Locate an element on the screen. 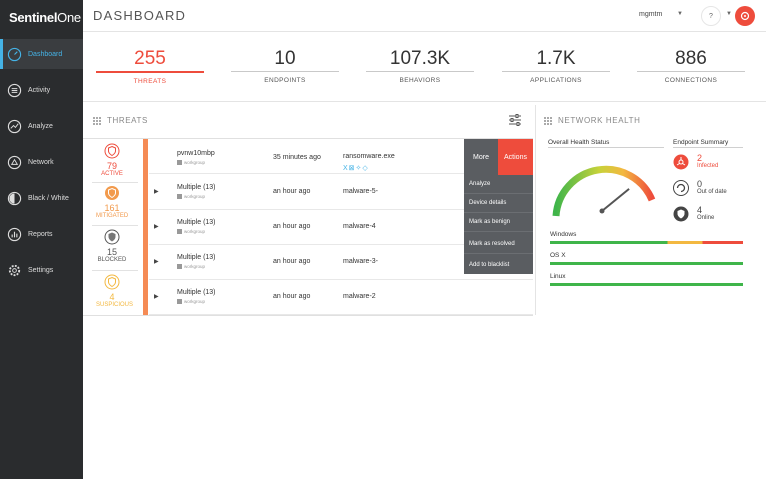  grid-icon is located at coordinates (548, 120).